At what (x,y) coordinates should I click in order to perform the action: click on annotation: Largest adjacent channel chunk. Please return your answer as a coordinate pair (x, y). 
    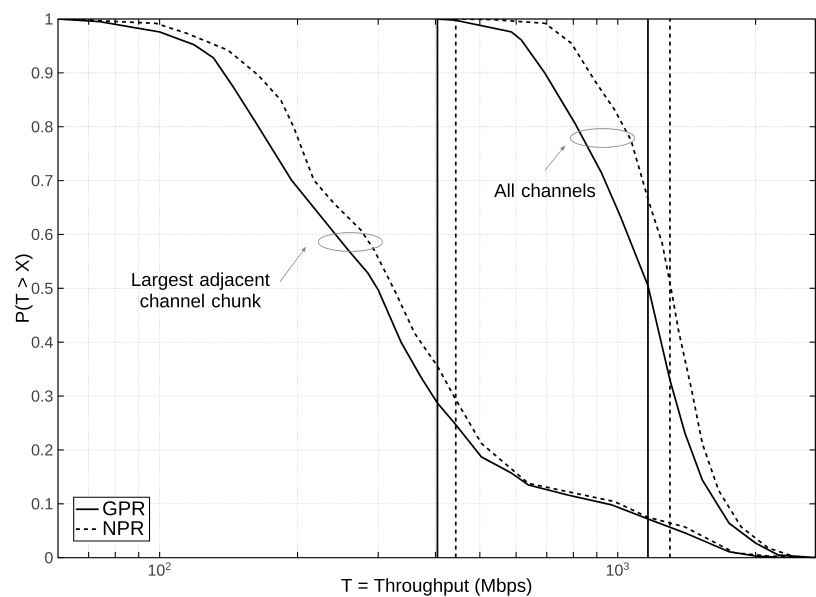
    Looking at the image, I should click on (201, 290).